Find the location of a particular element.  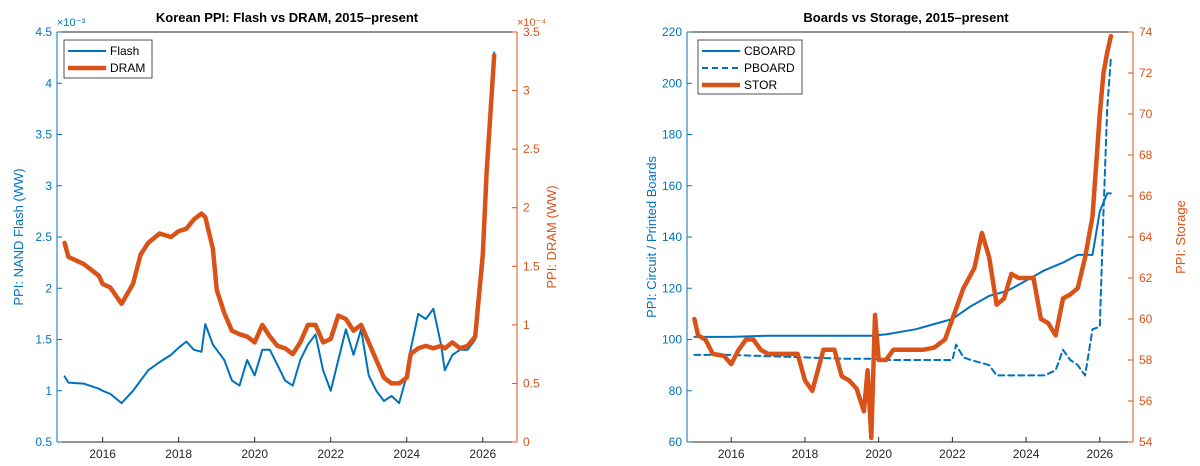

left-y-tick-label: 1 is located at coordinates (48, 391).